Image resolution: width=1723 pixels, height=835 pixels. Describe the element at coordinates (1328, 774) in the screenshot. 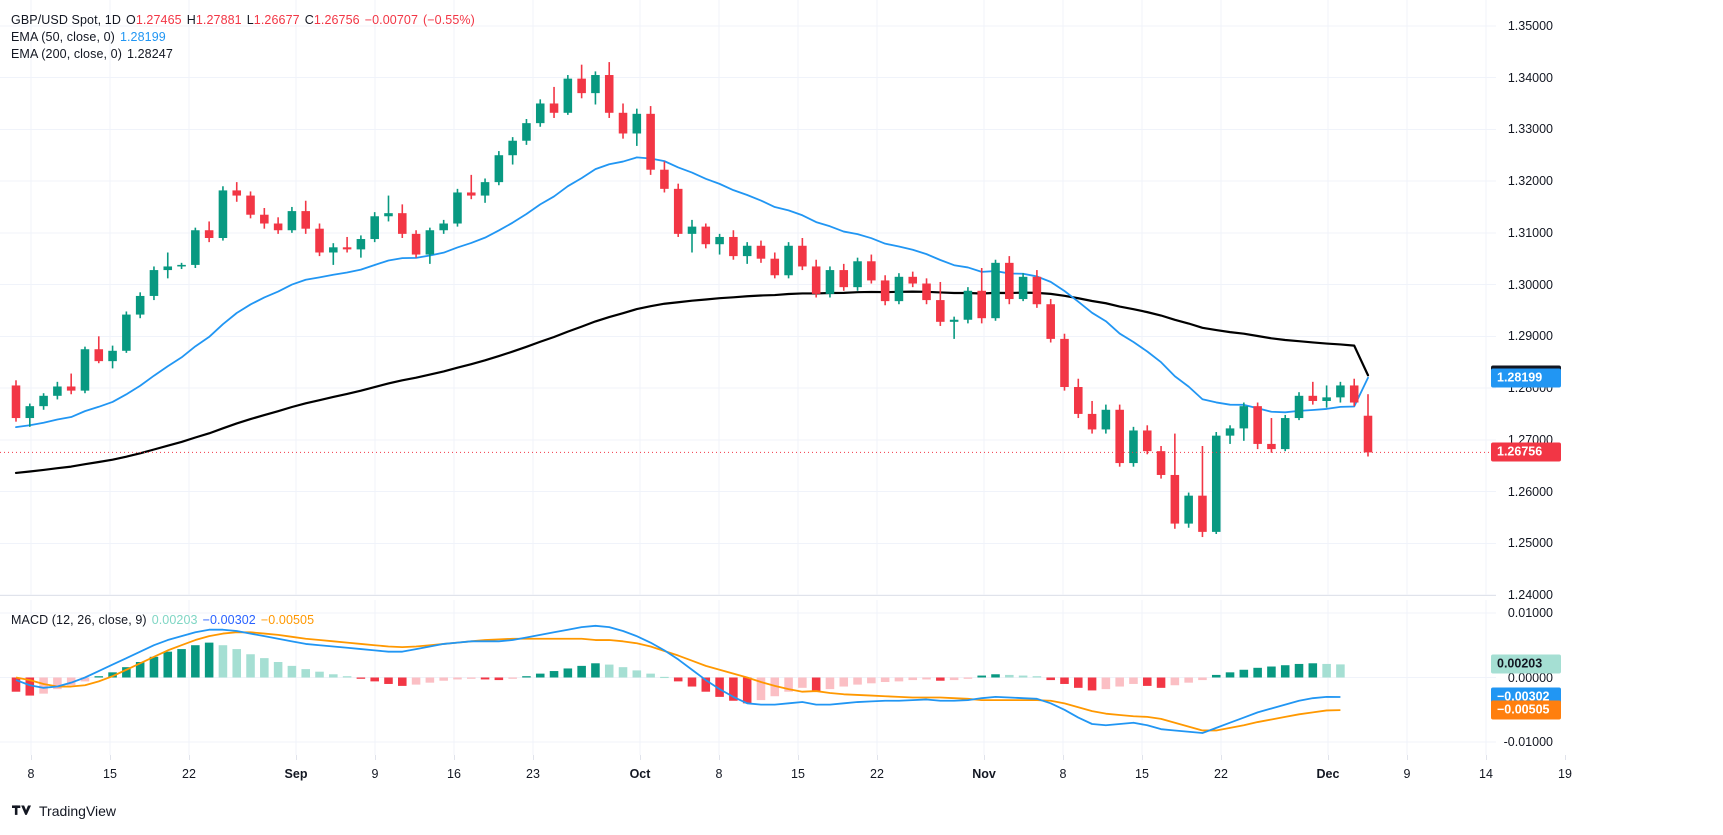

I see `time-axis-tick: Dec` at that location.